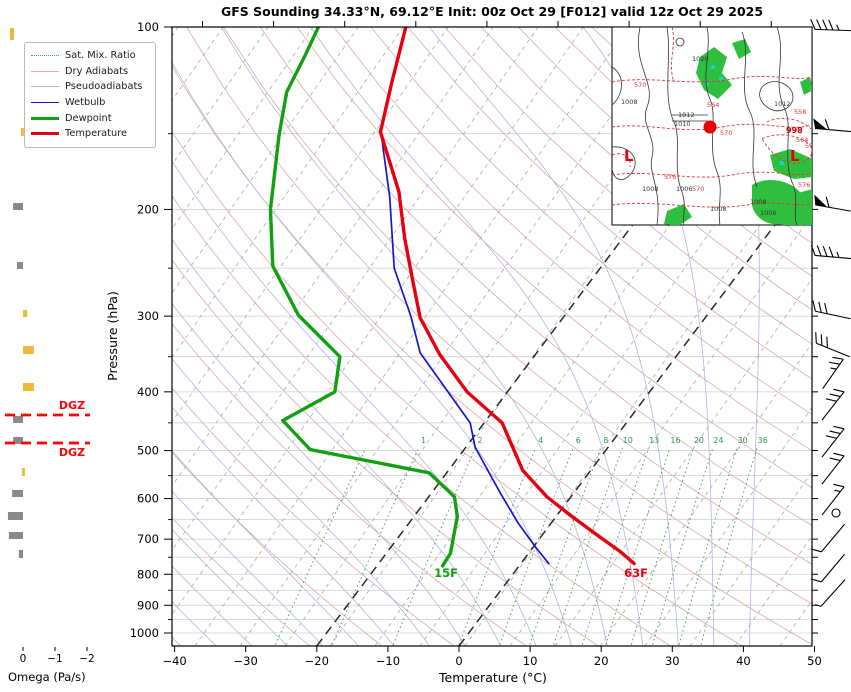 The image size is (851, 692). Describe the element at coordinates (148, 539) in the screenshot. I see `pressure-tick-label: 700` at that location.